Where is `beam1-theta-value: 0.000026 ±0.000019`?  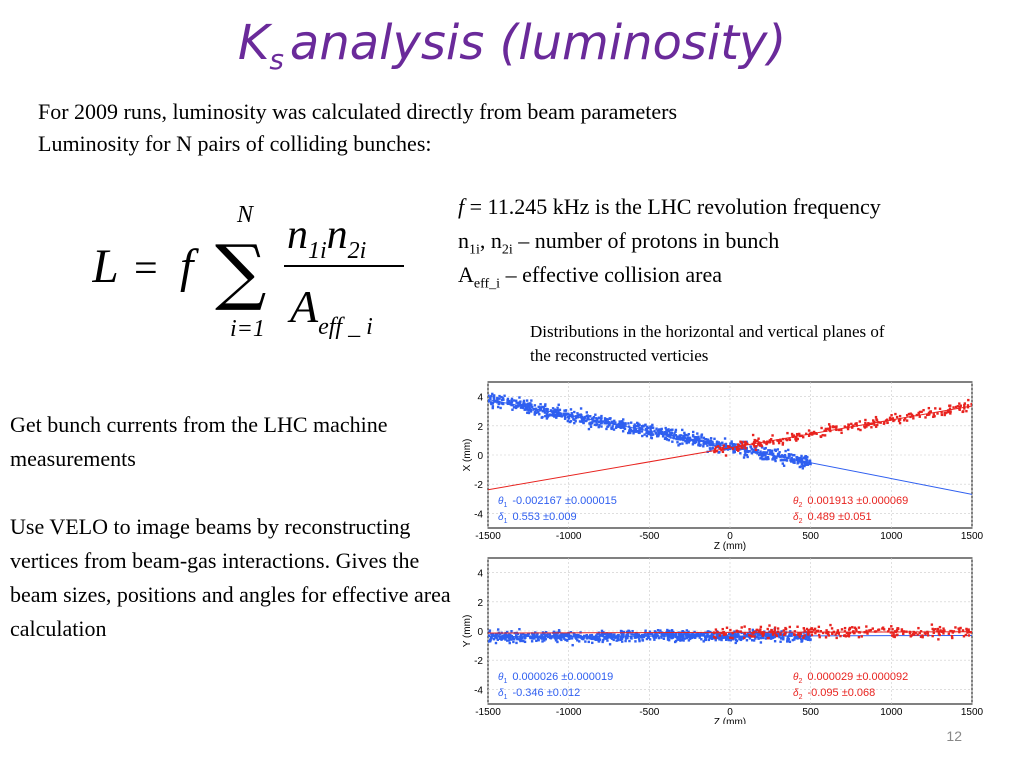 beam1-theta-value: 0.000026 ±0.000019 is located at coordinates (562, 677).